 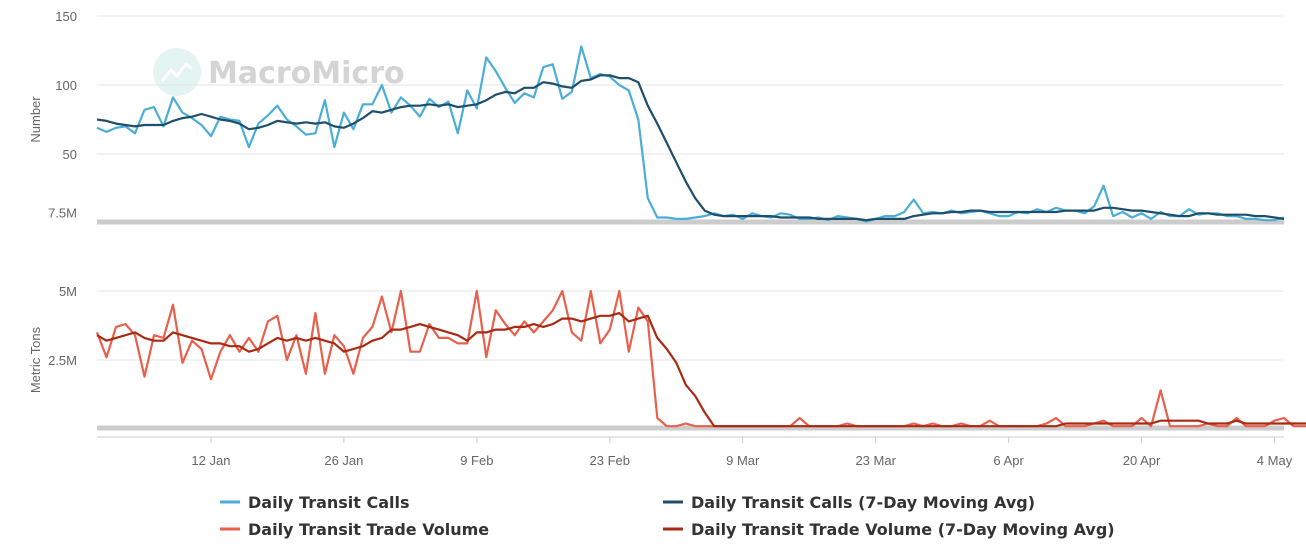 I want to click on y-axis-title: Metric Tons, so click(x=35, y=359).